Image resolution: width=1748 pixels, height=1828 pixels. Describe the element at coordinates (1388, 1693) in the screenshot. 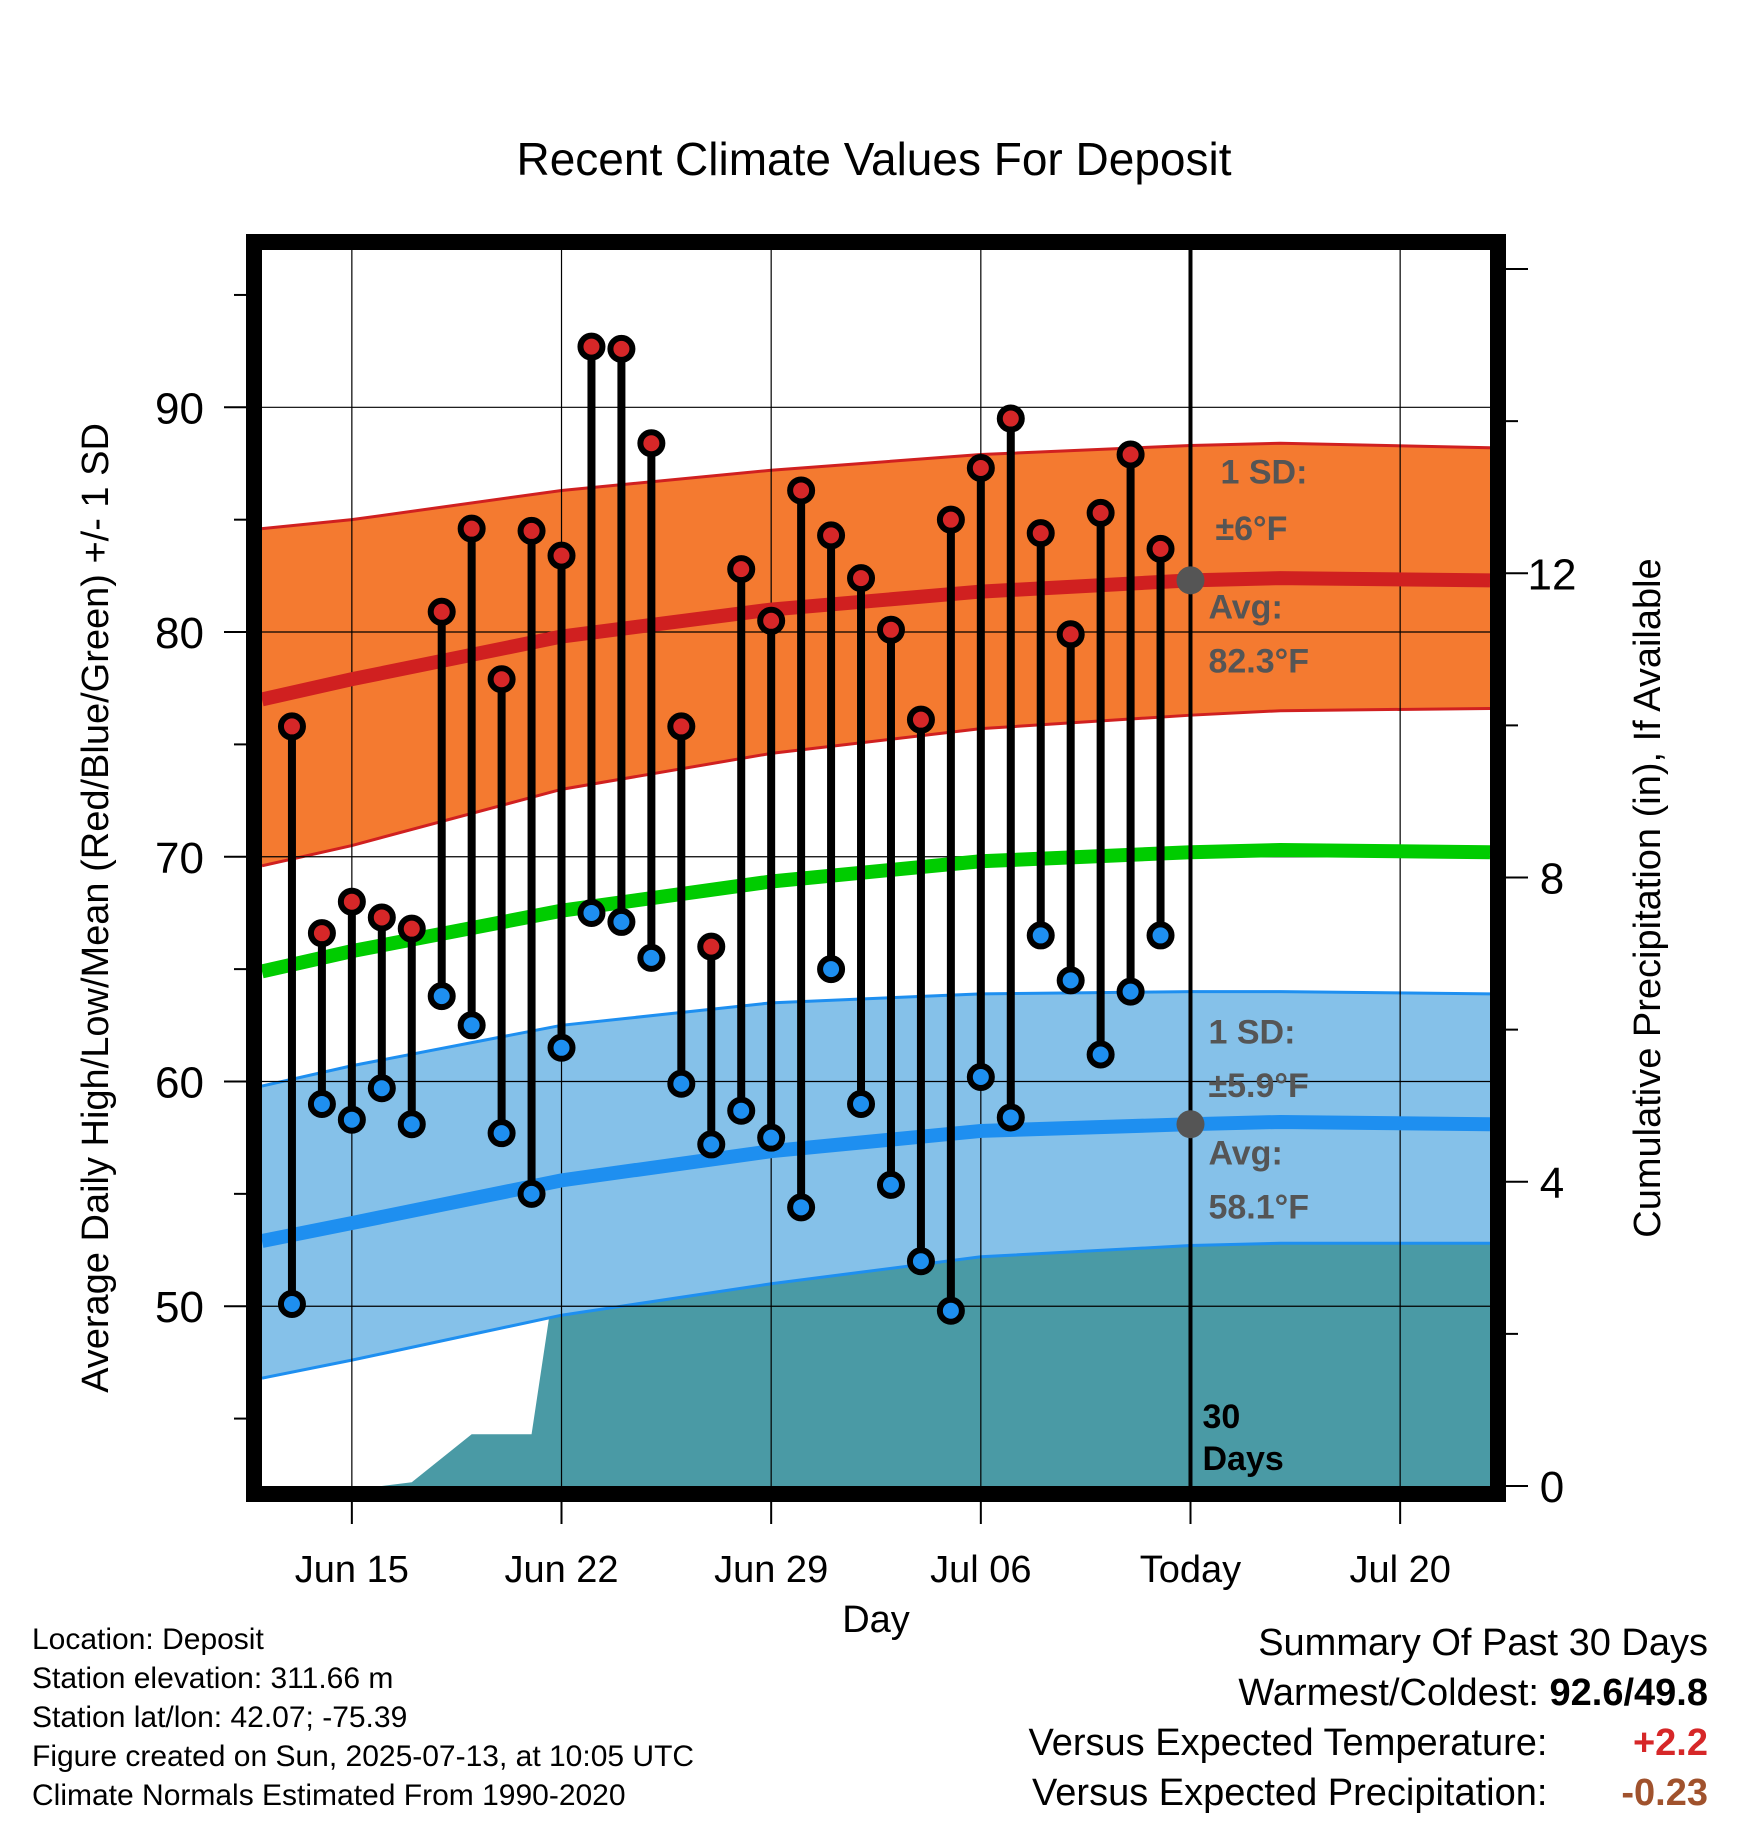

I see `warmest-label: Warmest/Coldest:` at that location.